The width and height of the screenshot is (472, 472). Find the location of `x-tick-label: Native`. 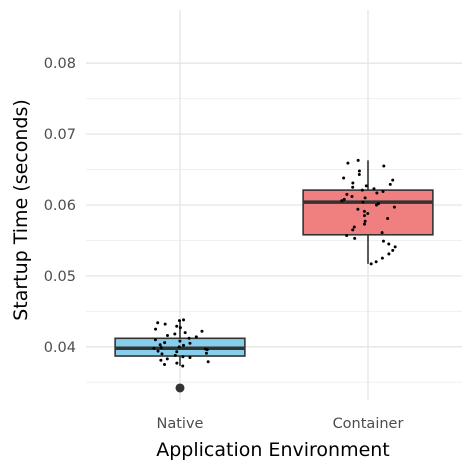

x-tick-label: Native is located at coordinates (180, 424).